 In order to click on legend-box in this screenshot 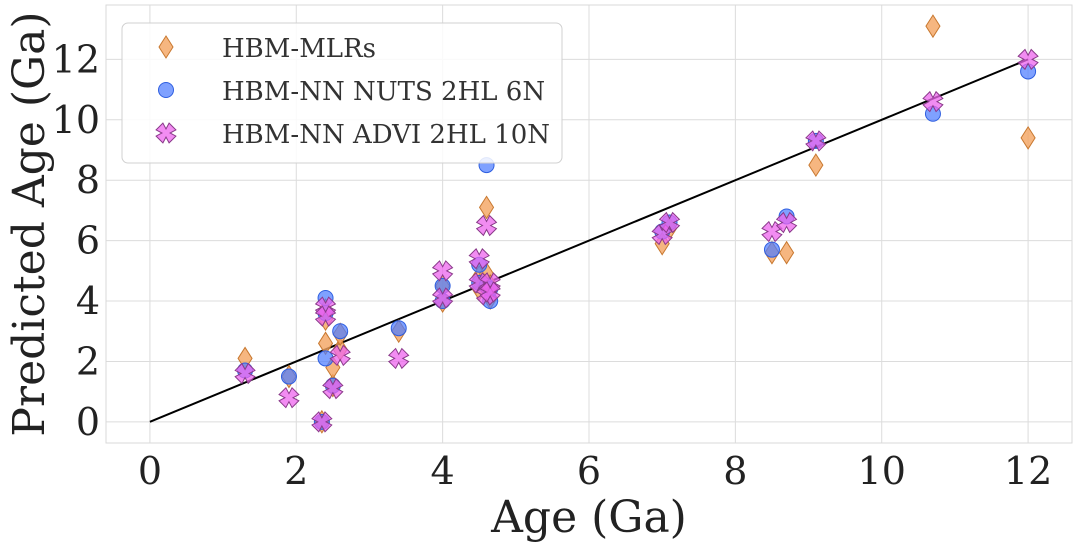, I will do `click(342, 93)`.